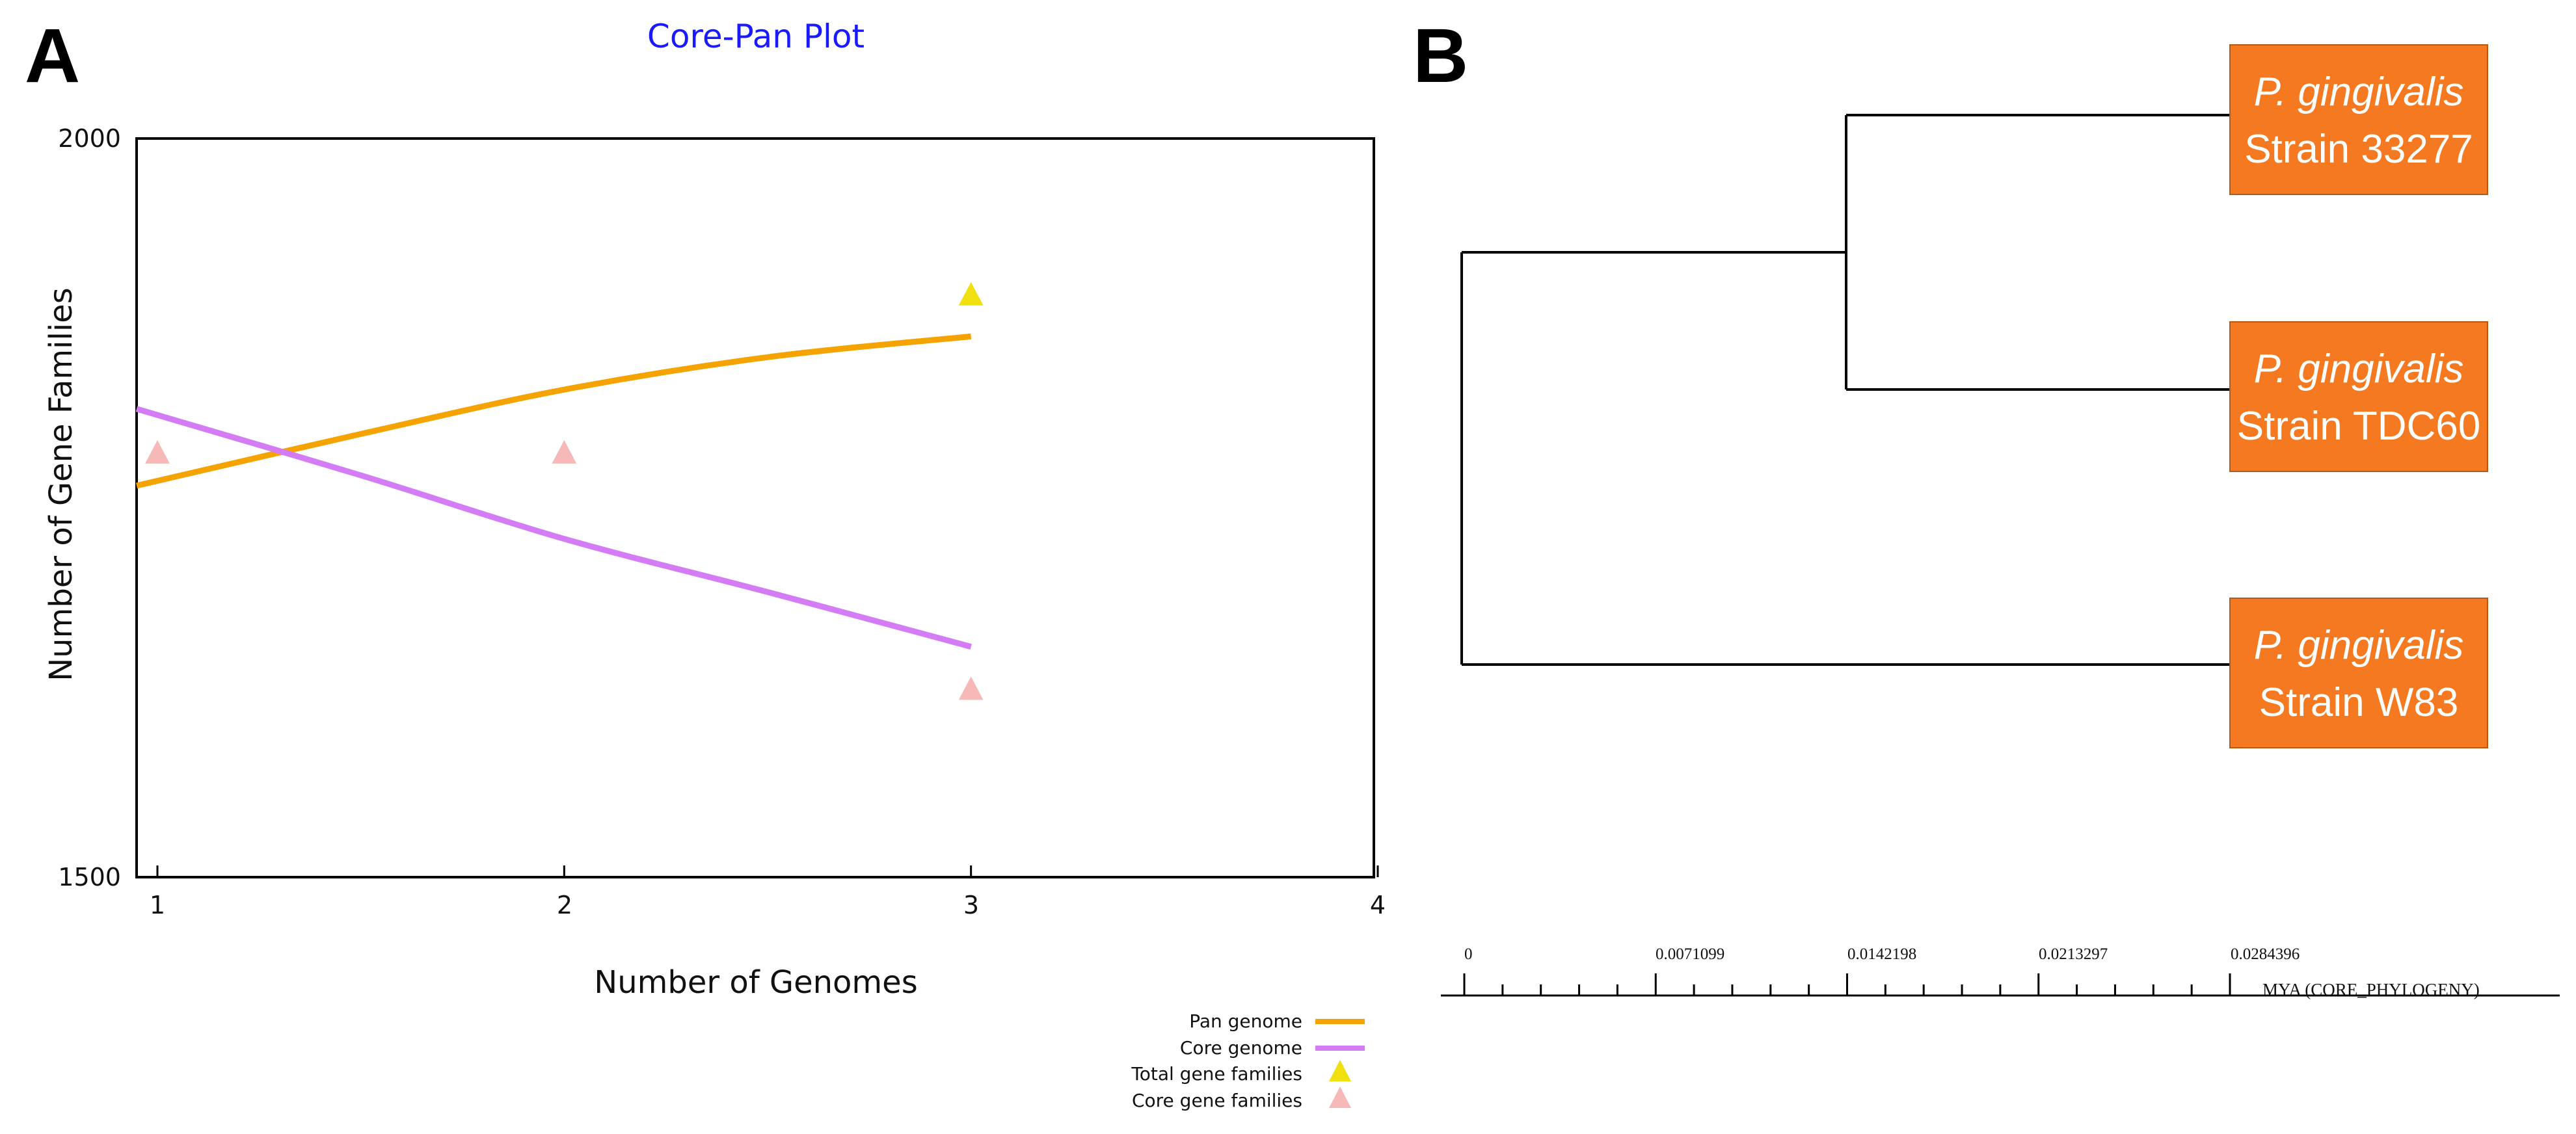 This screenshot has height=1134, width=2576. What do you see at coordinates (553, 528) in the screenshot?
I see `core-genome-line` at bounding box center [553, 528].